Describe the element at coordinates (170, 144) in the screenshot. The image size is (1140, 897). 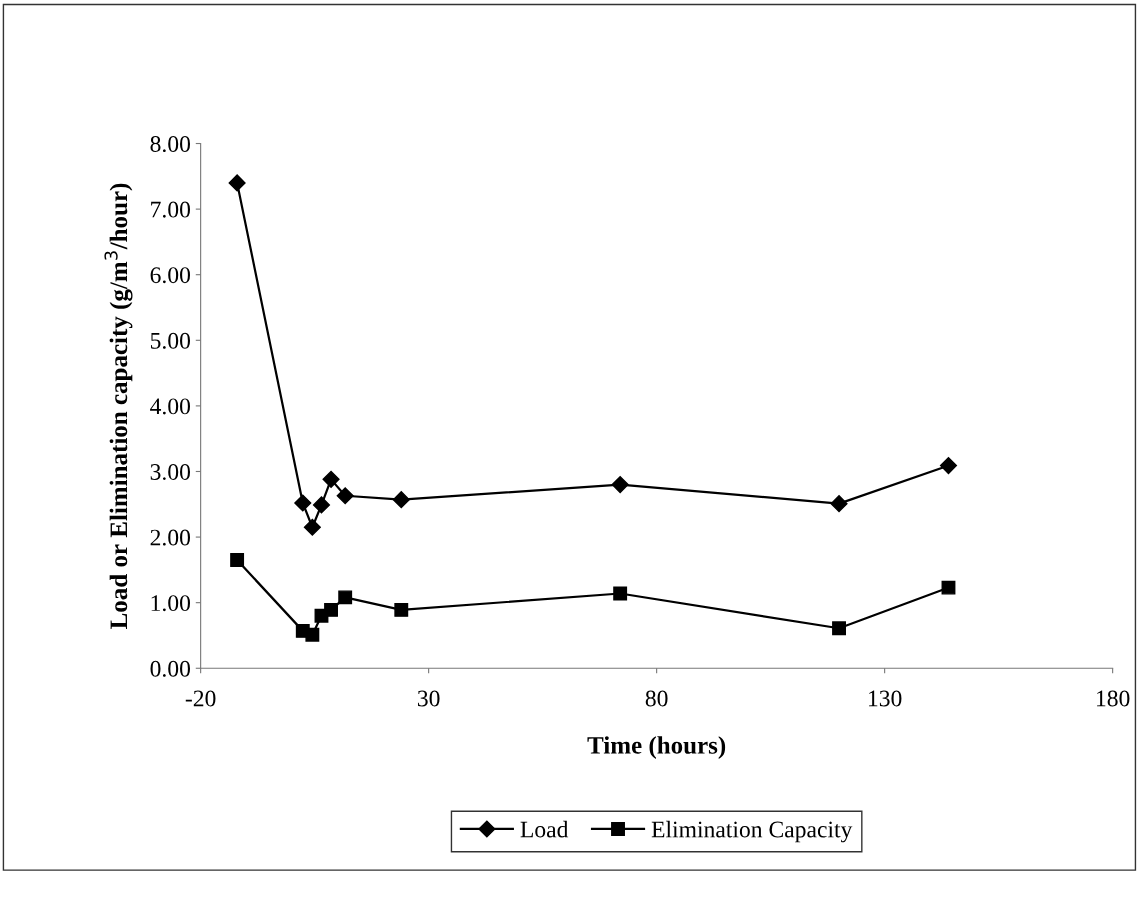
I see `y-tick-label: 8.00` at that location.